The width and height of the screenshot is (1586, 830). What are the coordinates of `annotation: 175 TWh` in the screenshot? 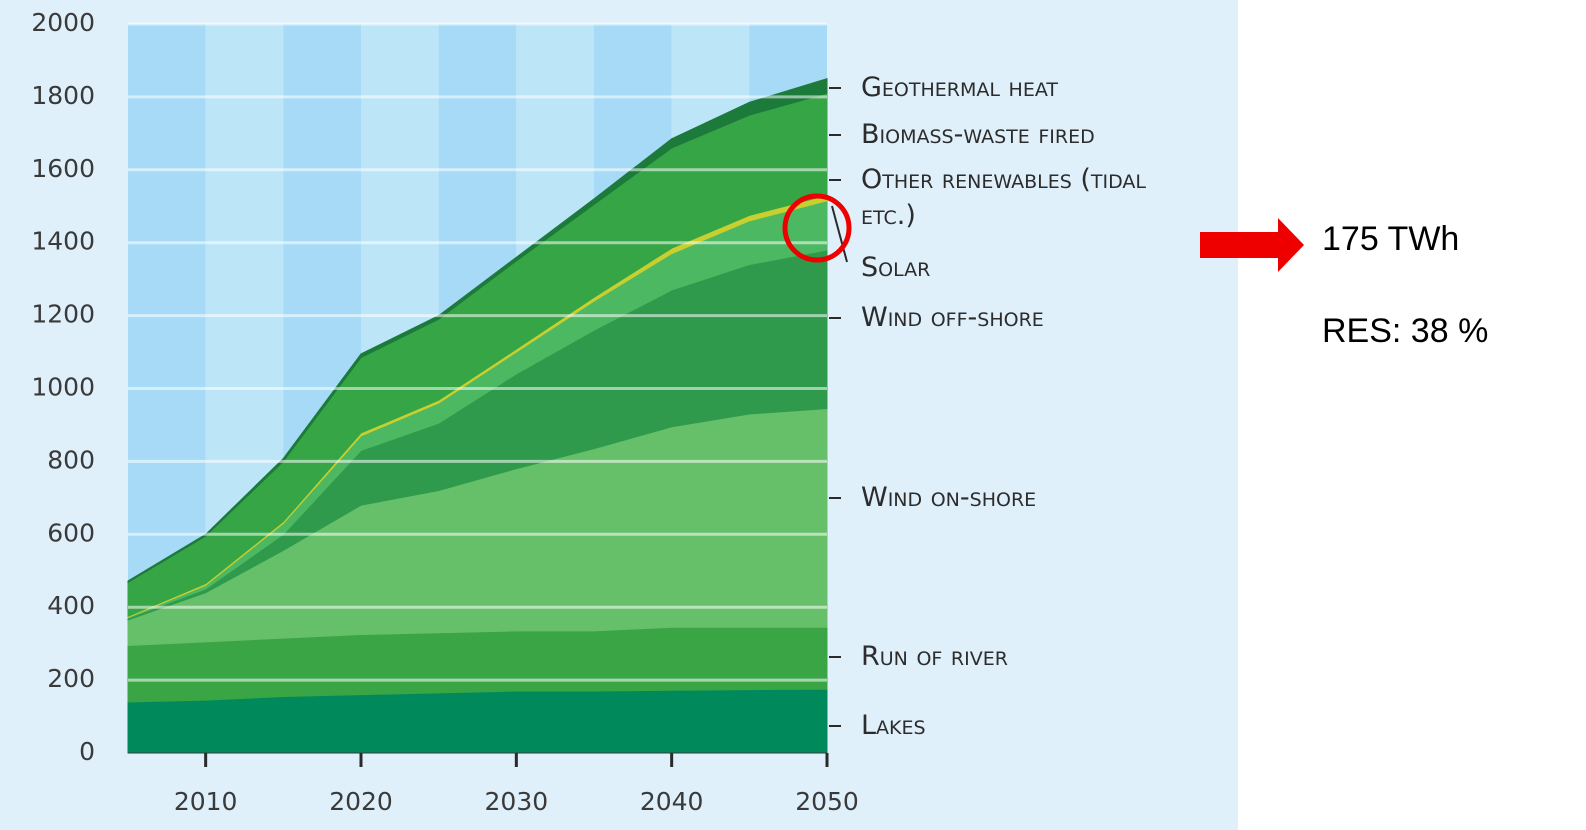 It's located at (1391, 239).